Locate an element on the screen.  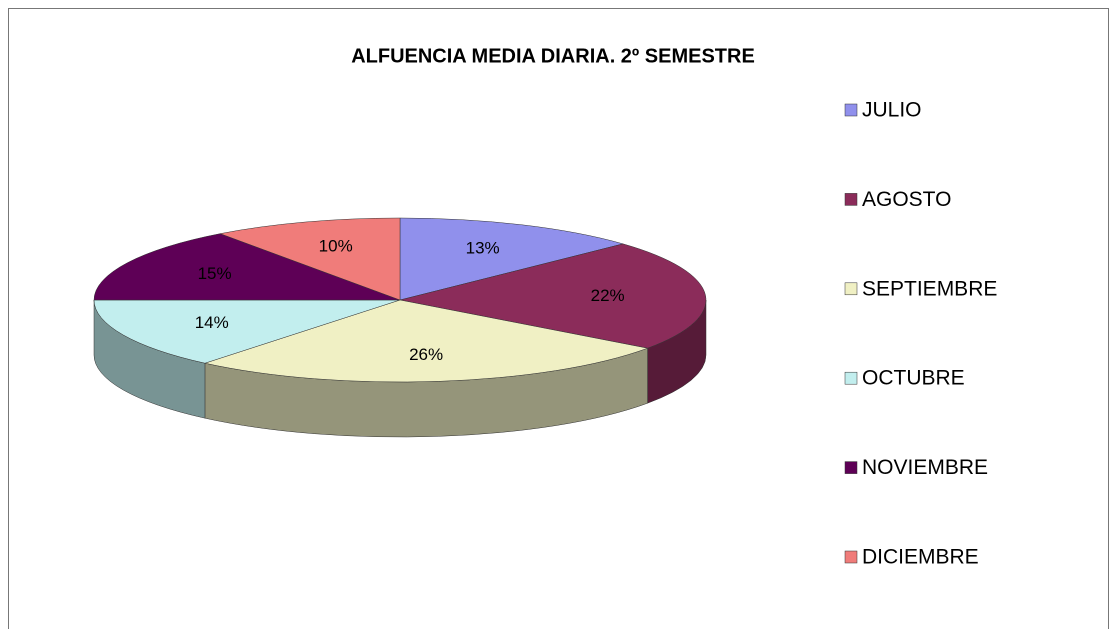
data-label: 13% is located at coordinates (483, 247).